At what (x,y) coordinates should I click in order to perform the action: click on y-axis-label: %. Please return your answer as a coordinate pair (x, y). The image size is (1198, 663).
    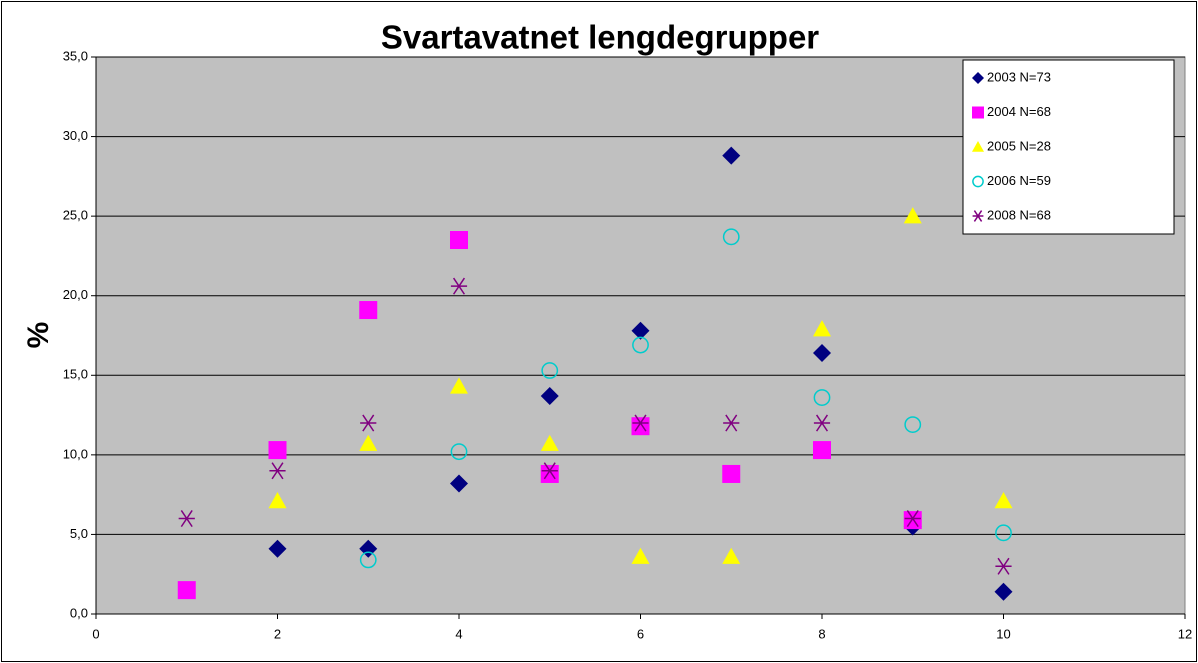
    Looking at the image, I should click on (38, 335).